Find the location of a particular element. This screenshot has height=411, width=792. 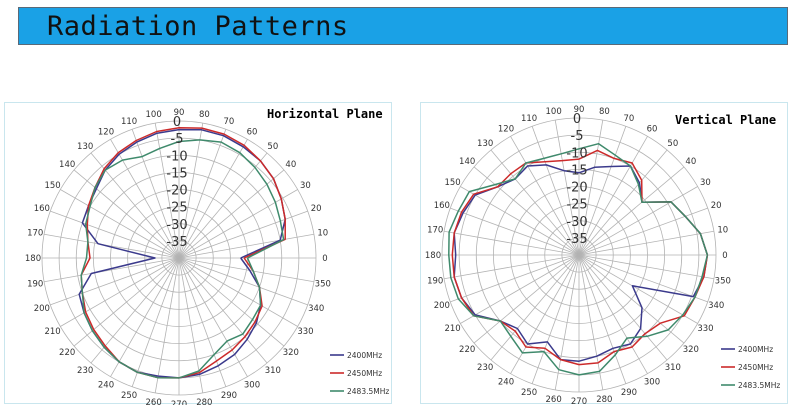

angle-tick-label: 240 is located at coordinates (506, 382).